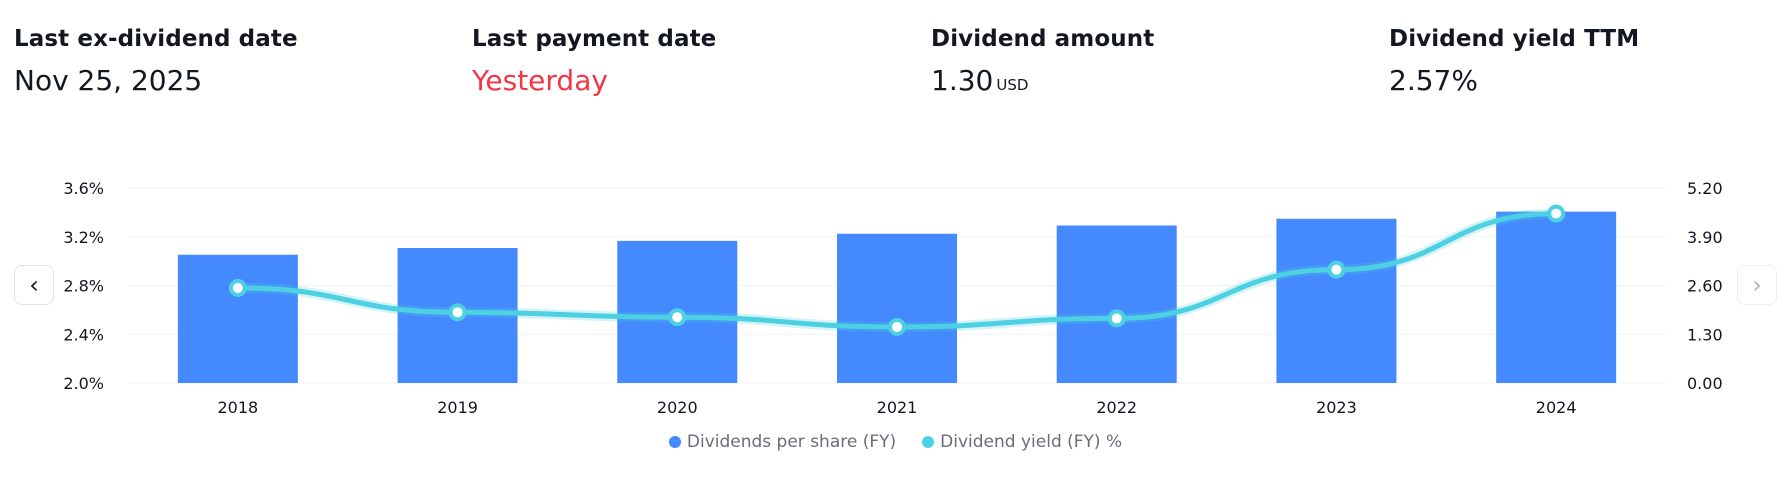 This screenshot has width=1791, height=480. Describe the element at coordinates (1042, 61) in the screenshot. I see `stat-dividend-amount: Dividend amount 1.30 USD` at that location.